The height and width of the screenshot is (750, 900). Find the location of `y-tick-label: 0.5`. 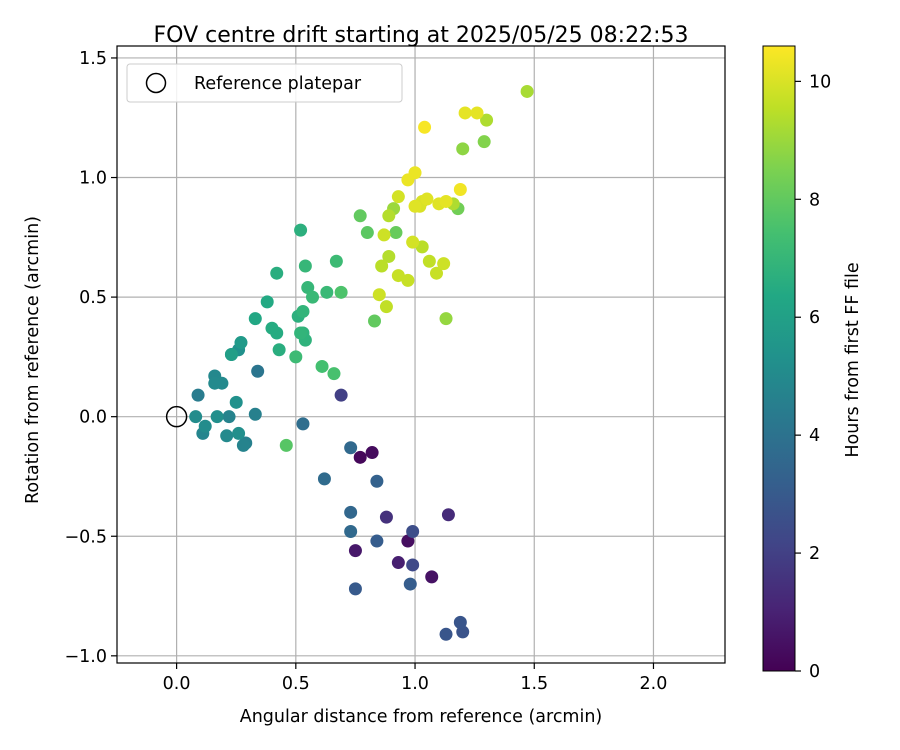

y-tick-label: 0.5 is located at coordinates (93, 298).